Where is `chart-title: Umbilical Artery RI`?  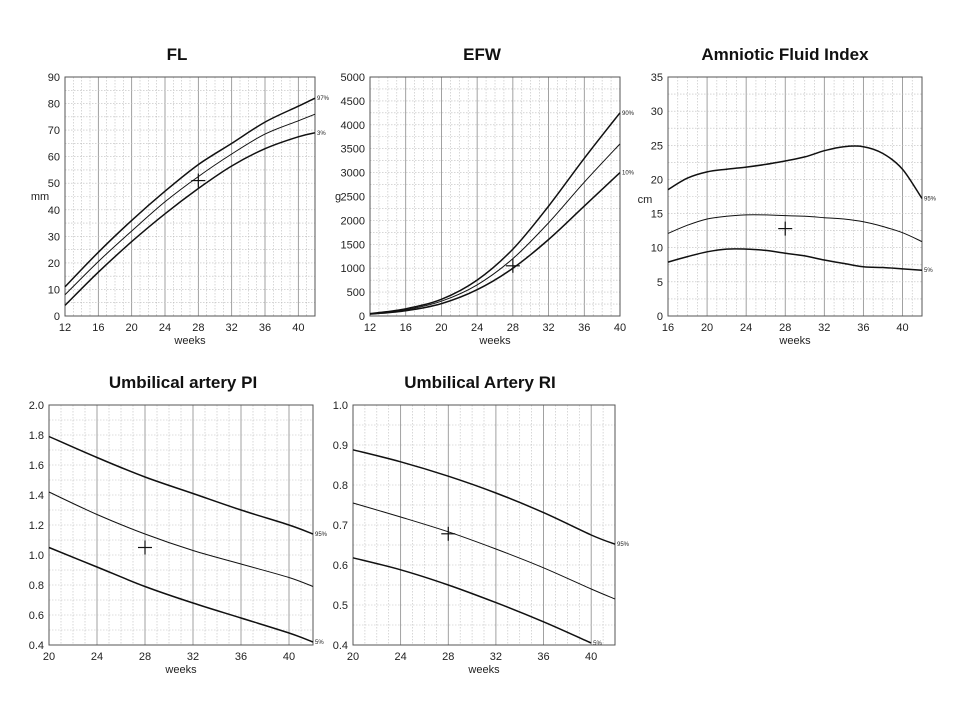 chart-title: Umbilical Artery RI is located at coordinates (479, 382).